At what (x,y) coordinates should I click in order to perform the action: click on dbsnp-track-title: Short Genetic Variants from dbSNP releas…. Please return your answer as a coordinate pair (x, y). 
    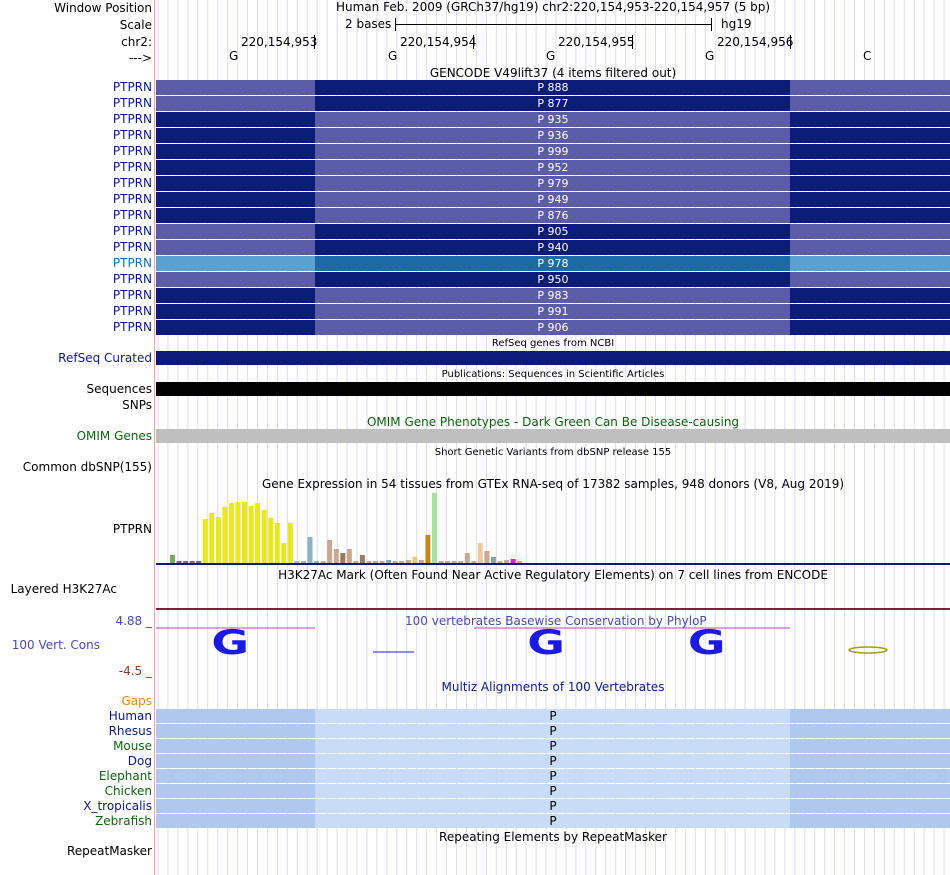
    Looking at the image, I should click on (553, 452).